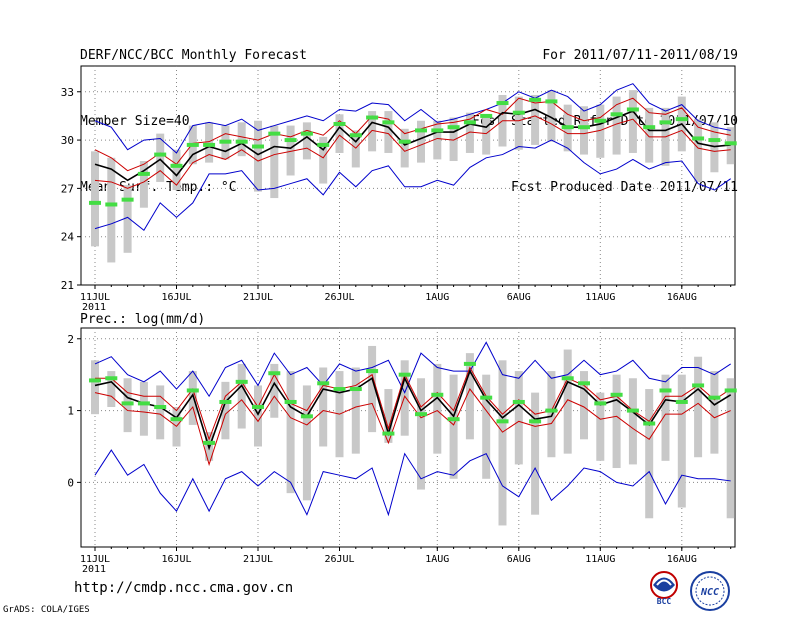 The width and height of the screenshot is (800, 618). What do you see at coordinates (600, 559) in the screenshot?
I see `x-tick-label: 11AUG` at bounding box center [600, 559].